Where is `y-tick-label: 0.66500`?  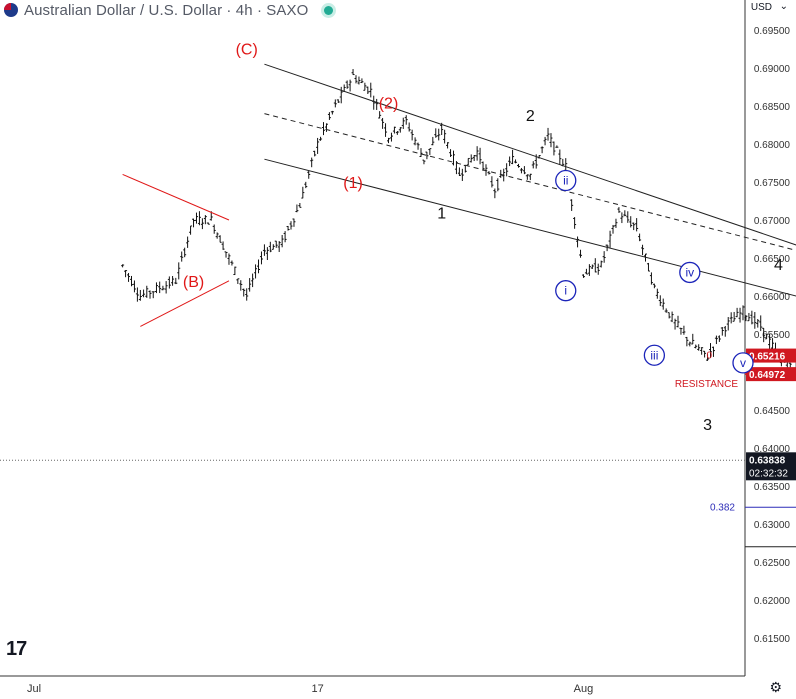 y-tick-label: 0.66500 is located at coordinates (772, 259).